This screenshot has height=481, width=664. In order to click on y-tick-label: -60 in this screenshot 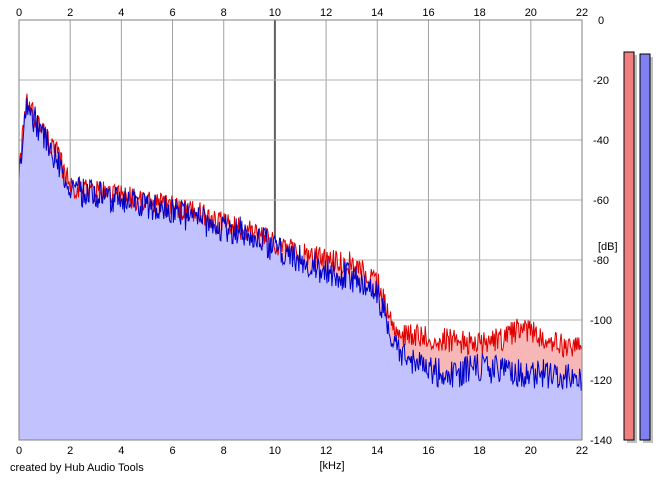, I will do `click(601, 201)`.